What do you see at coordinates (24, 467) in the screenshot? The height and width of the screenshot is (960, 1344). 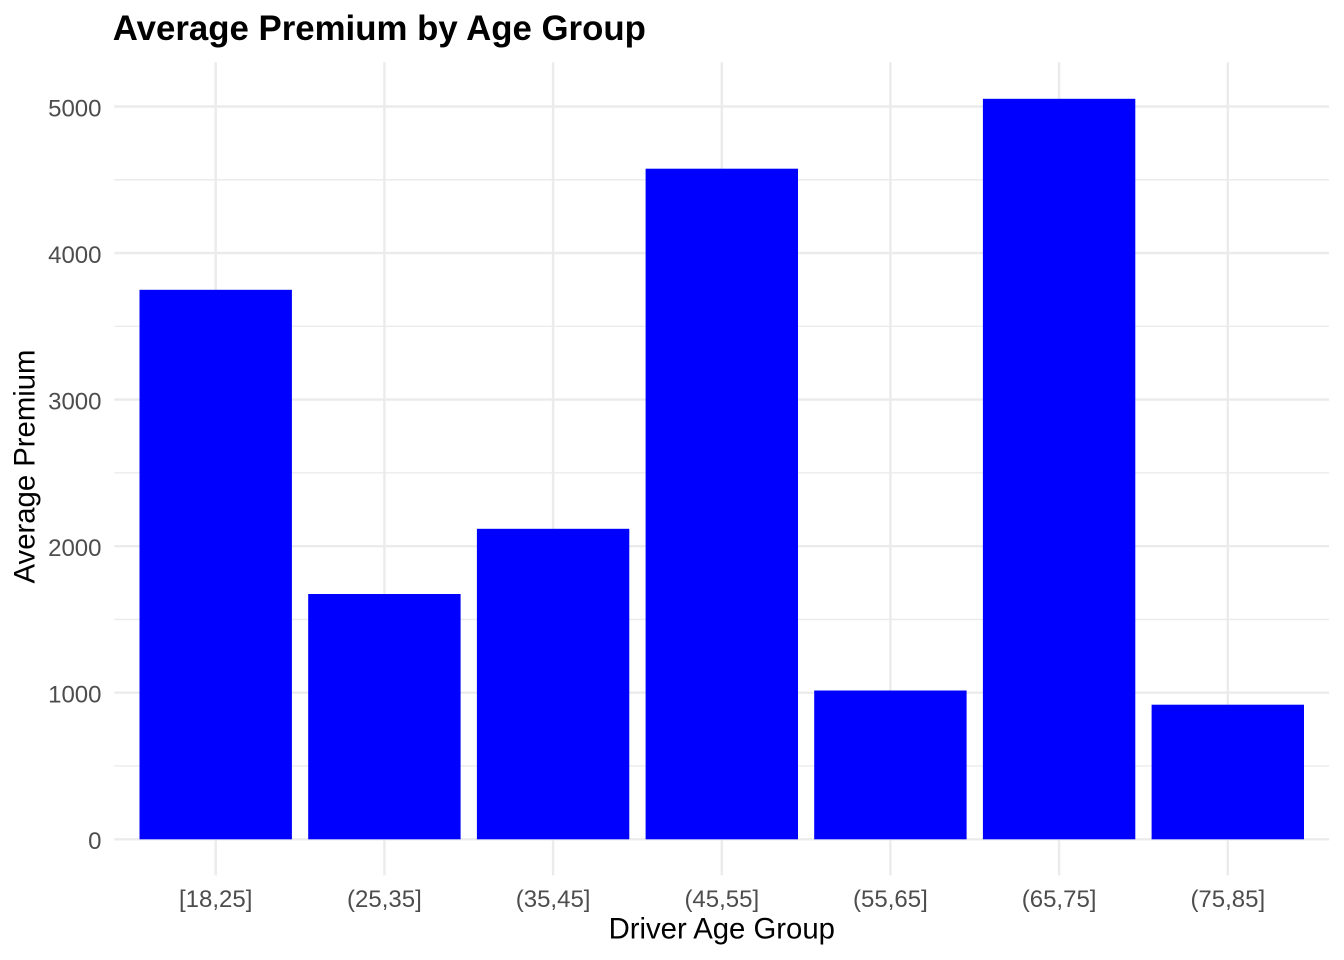 I see `svg-text: Average Premium` at bounding box center [24, 467].